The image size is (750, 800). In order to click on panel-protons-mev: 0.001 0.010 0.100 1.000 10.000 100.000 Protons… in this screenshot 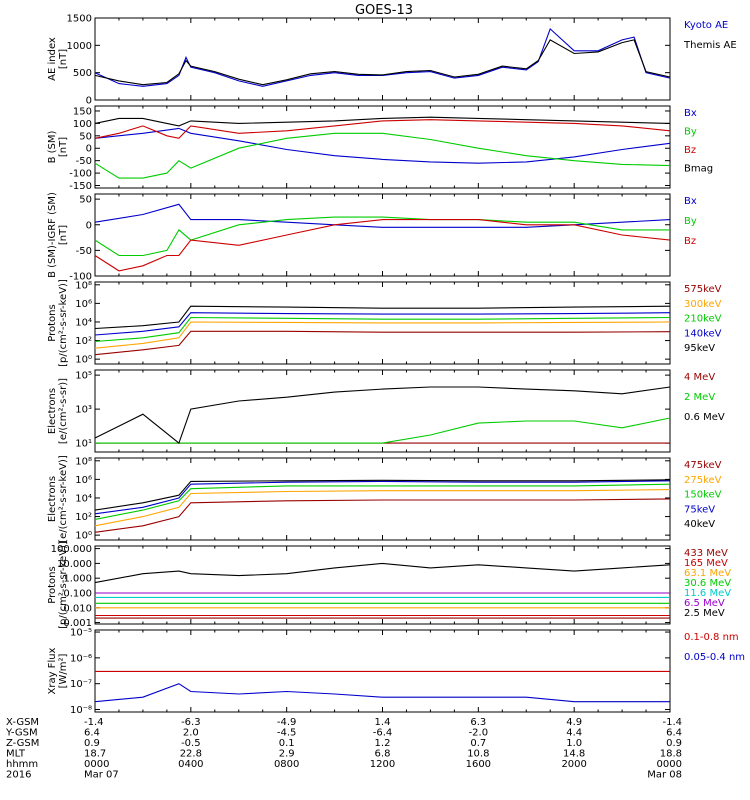, I will do `click(389, 585)`.